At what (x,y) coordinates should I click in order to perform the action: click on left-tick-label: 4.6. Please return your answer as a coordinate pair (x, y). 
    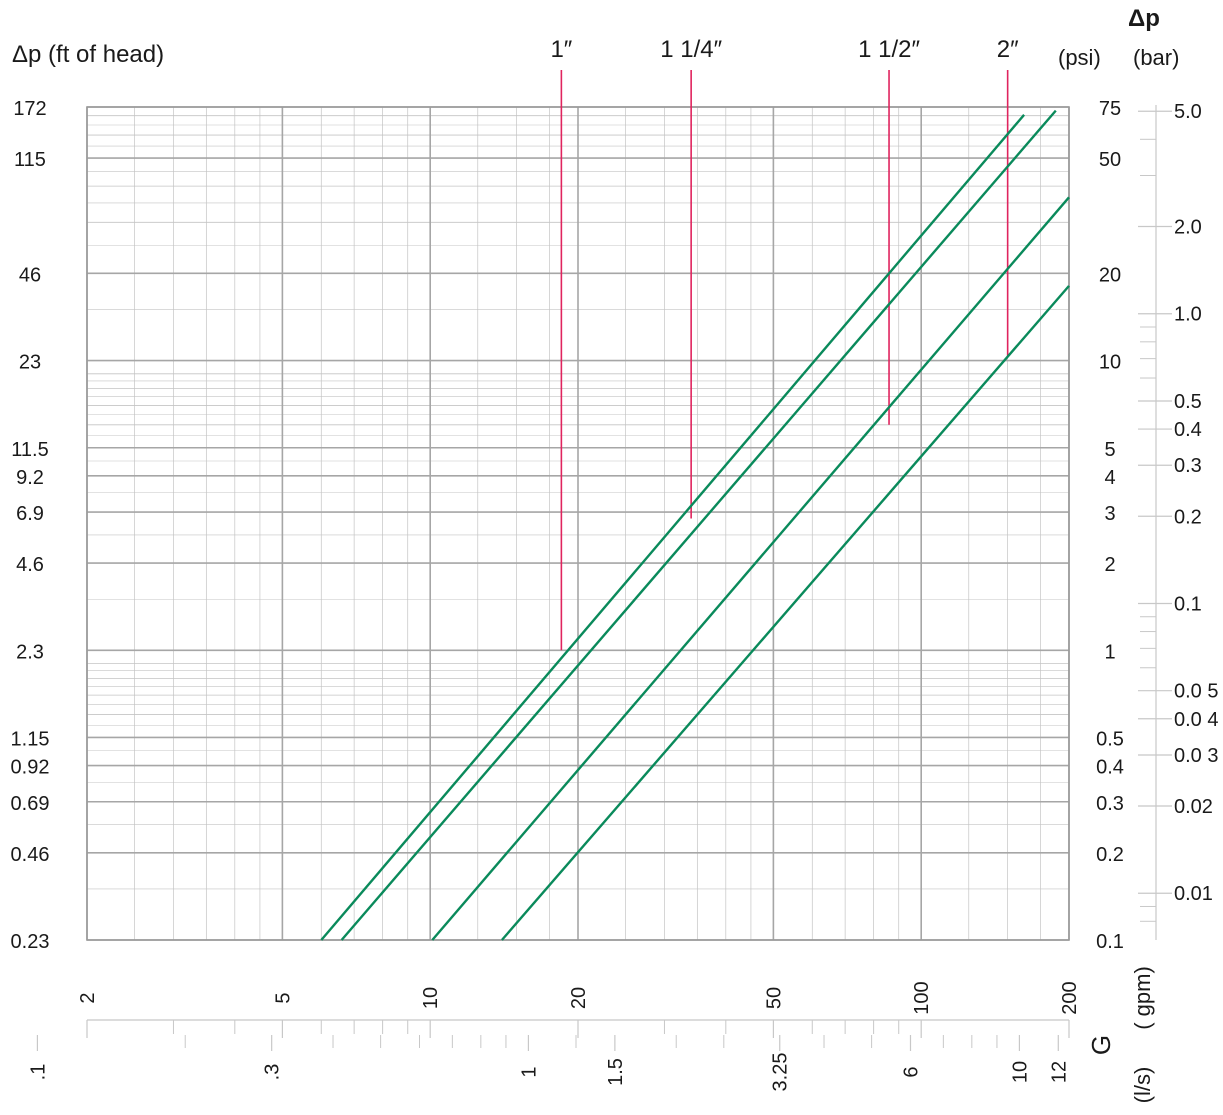
    Looking at the image, I should click on (30, 565).